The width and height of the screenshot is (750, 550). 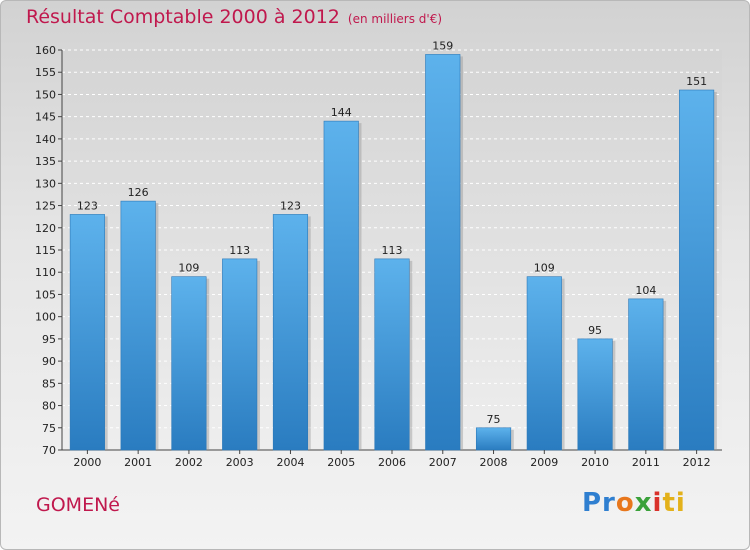 I want to click on bar-value-label: 75, so click(x=494, y=419).